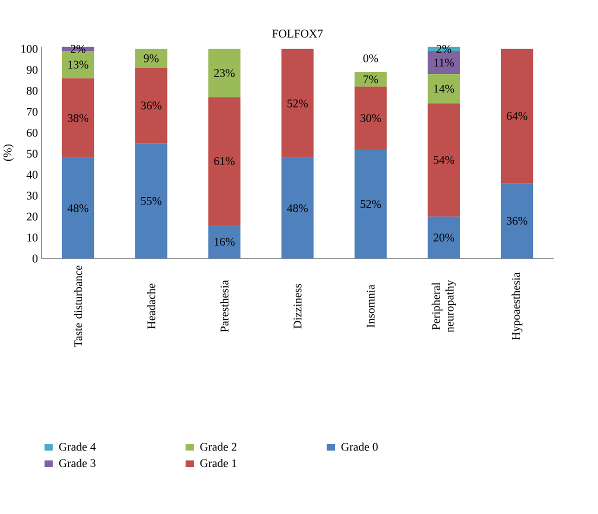 This screenshot has height=514, width=598. I want to click on data-label: 38%, so click(78, 118).